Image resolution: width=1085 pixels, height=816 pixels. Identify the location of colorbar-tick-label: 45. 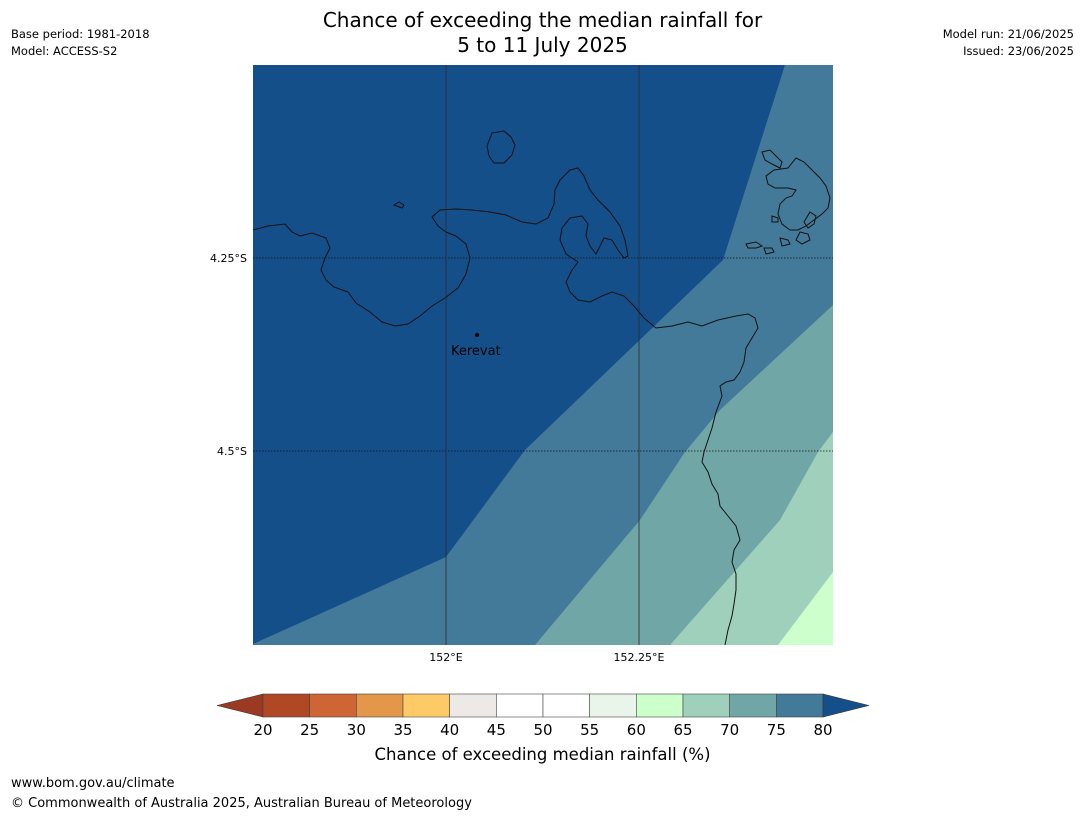
(496, 730).